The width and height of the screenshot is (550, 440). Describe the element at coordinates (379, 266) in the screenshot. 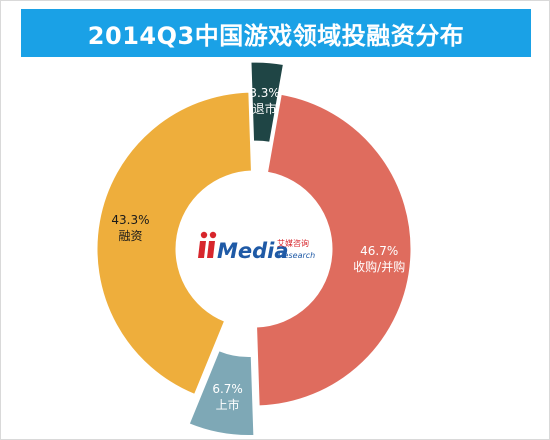

I see `slice-category-label: 收购/并购` at that location.